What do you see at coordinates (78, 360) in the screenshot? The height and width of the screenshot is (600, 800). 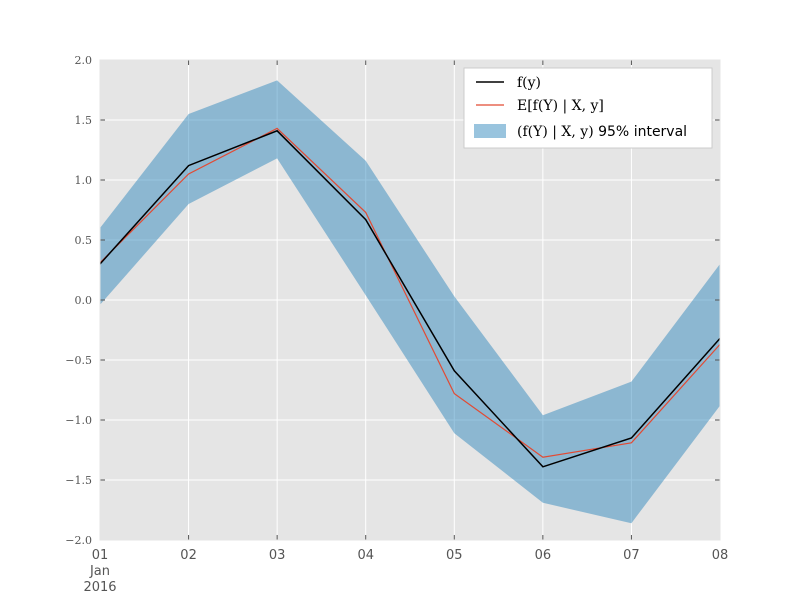 I see `y-tick-label: −0.5` at bounding box center [78, 360].